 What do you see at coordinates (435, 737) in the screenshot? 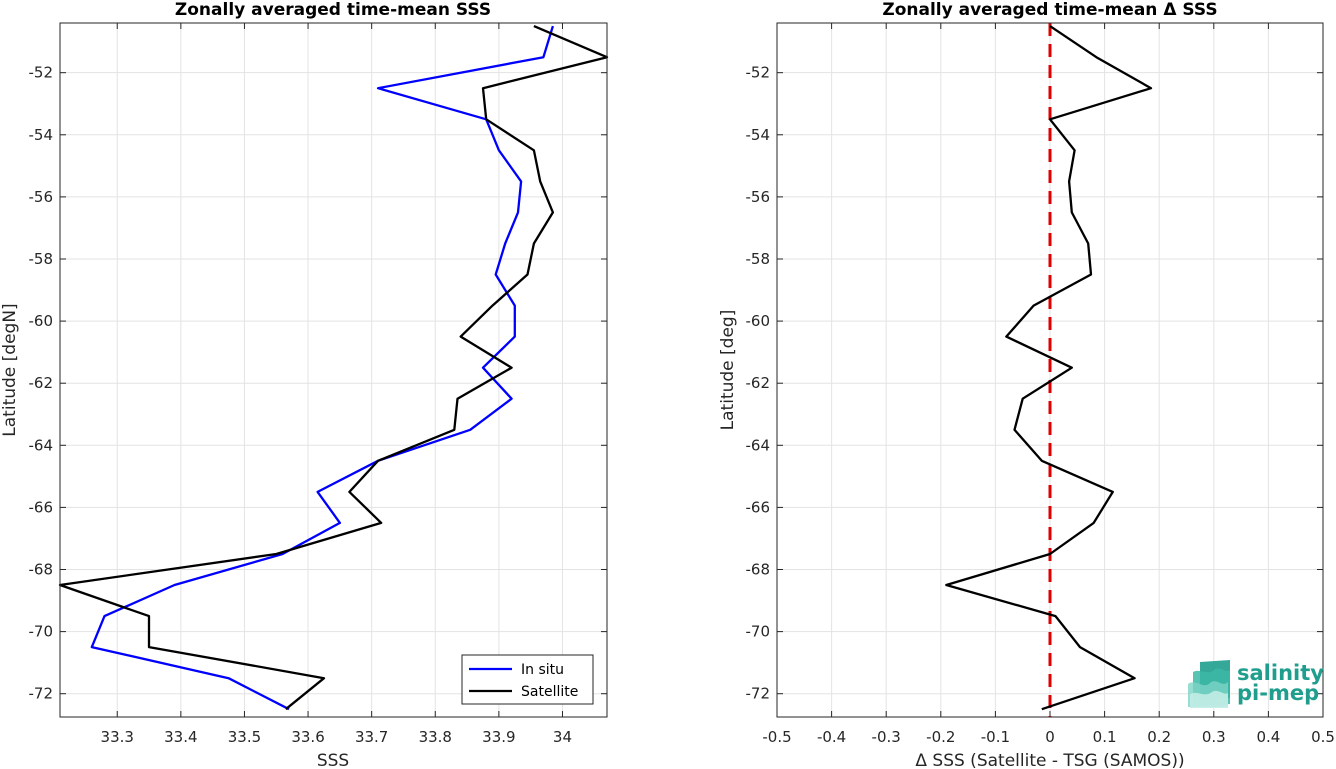
I see `x-tick-label: 33.8` at bounding box center [435, 737].